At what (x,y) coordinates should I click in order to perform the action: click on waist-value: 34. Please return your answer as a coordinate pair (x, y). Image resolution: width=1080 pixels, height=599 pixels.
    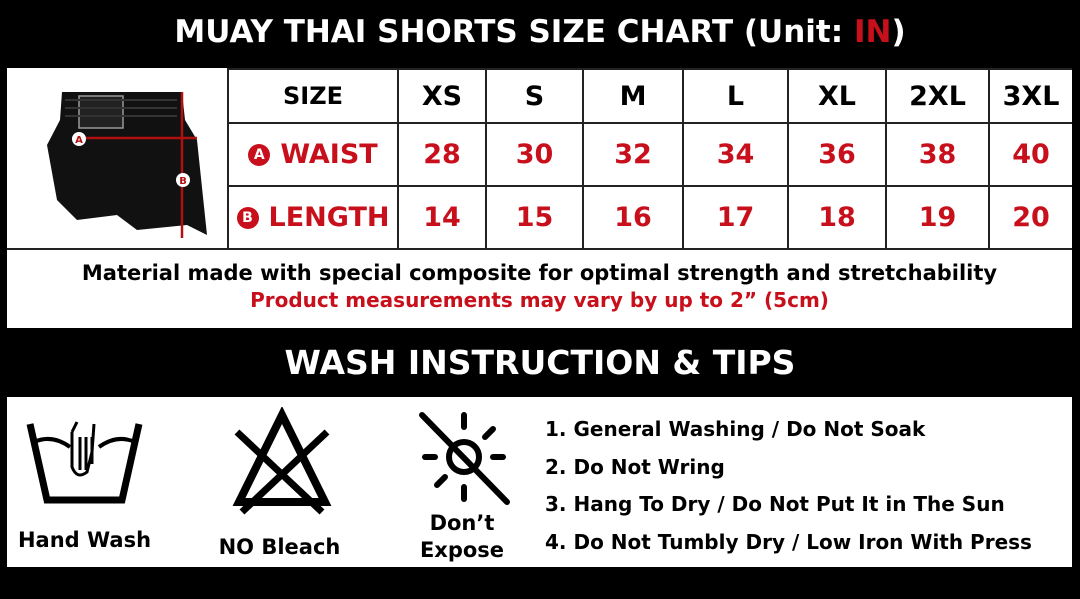
    Looking at the image, I should click on (735, 154).